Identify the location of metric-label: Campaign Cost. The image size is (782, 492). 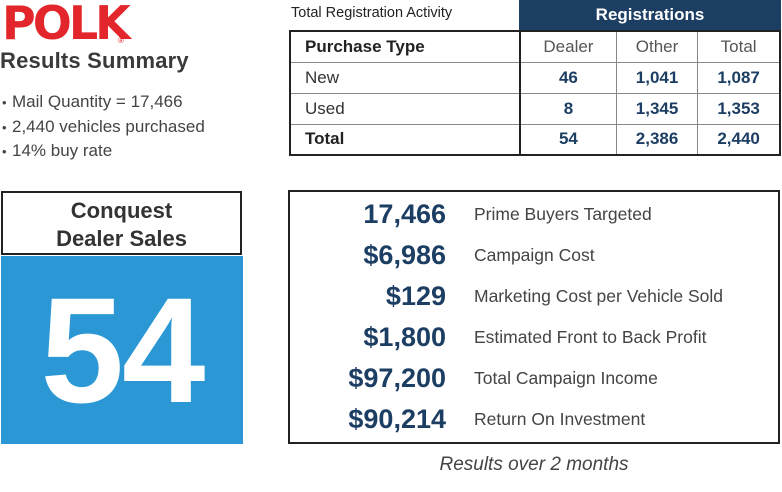
(534, 255).